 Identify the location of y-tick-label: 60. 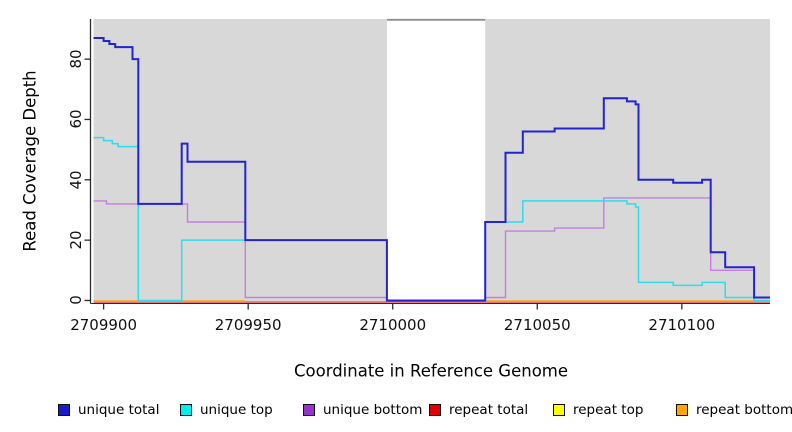
(76, 119).